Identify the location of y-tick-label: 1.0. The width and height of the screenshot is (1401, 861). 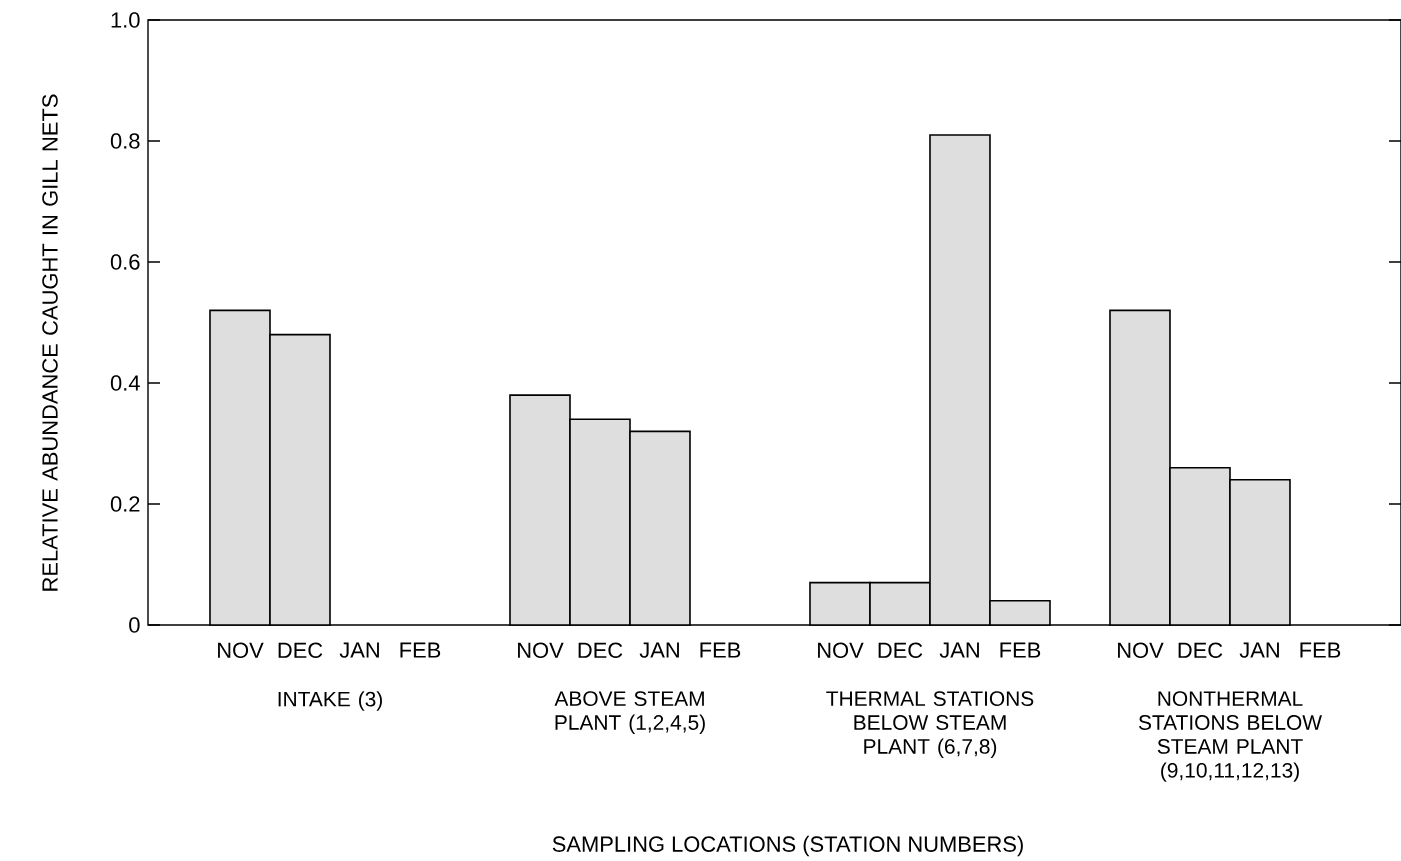
(125, 20).